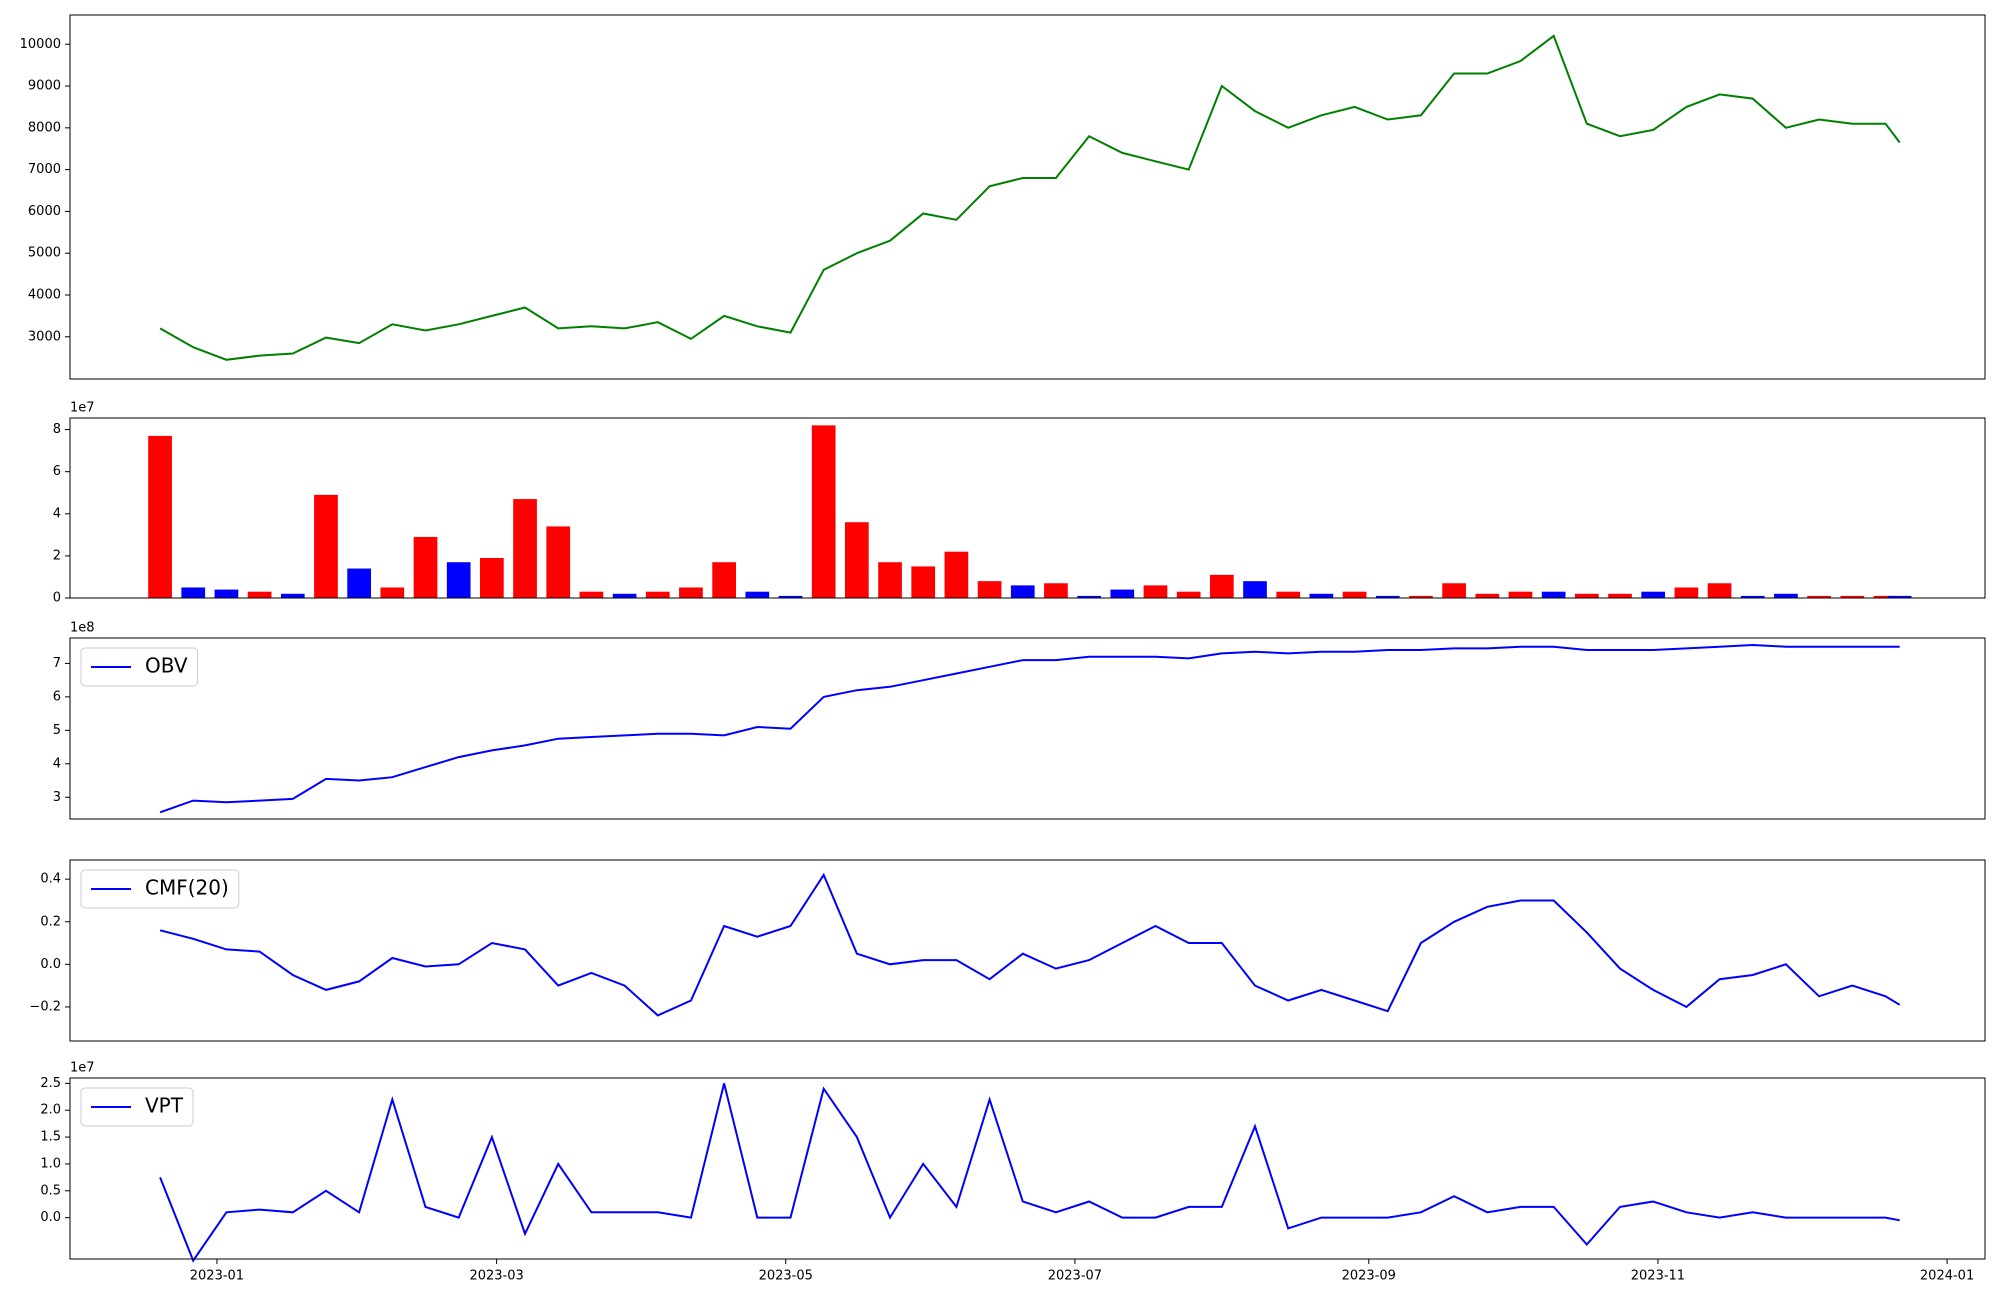 Image resolution: width=2000 pixels, height=1300 pixels. I want to click on y-tick-label: 0.4, so click(50, 879).